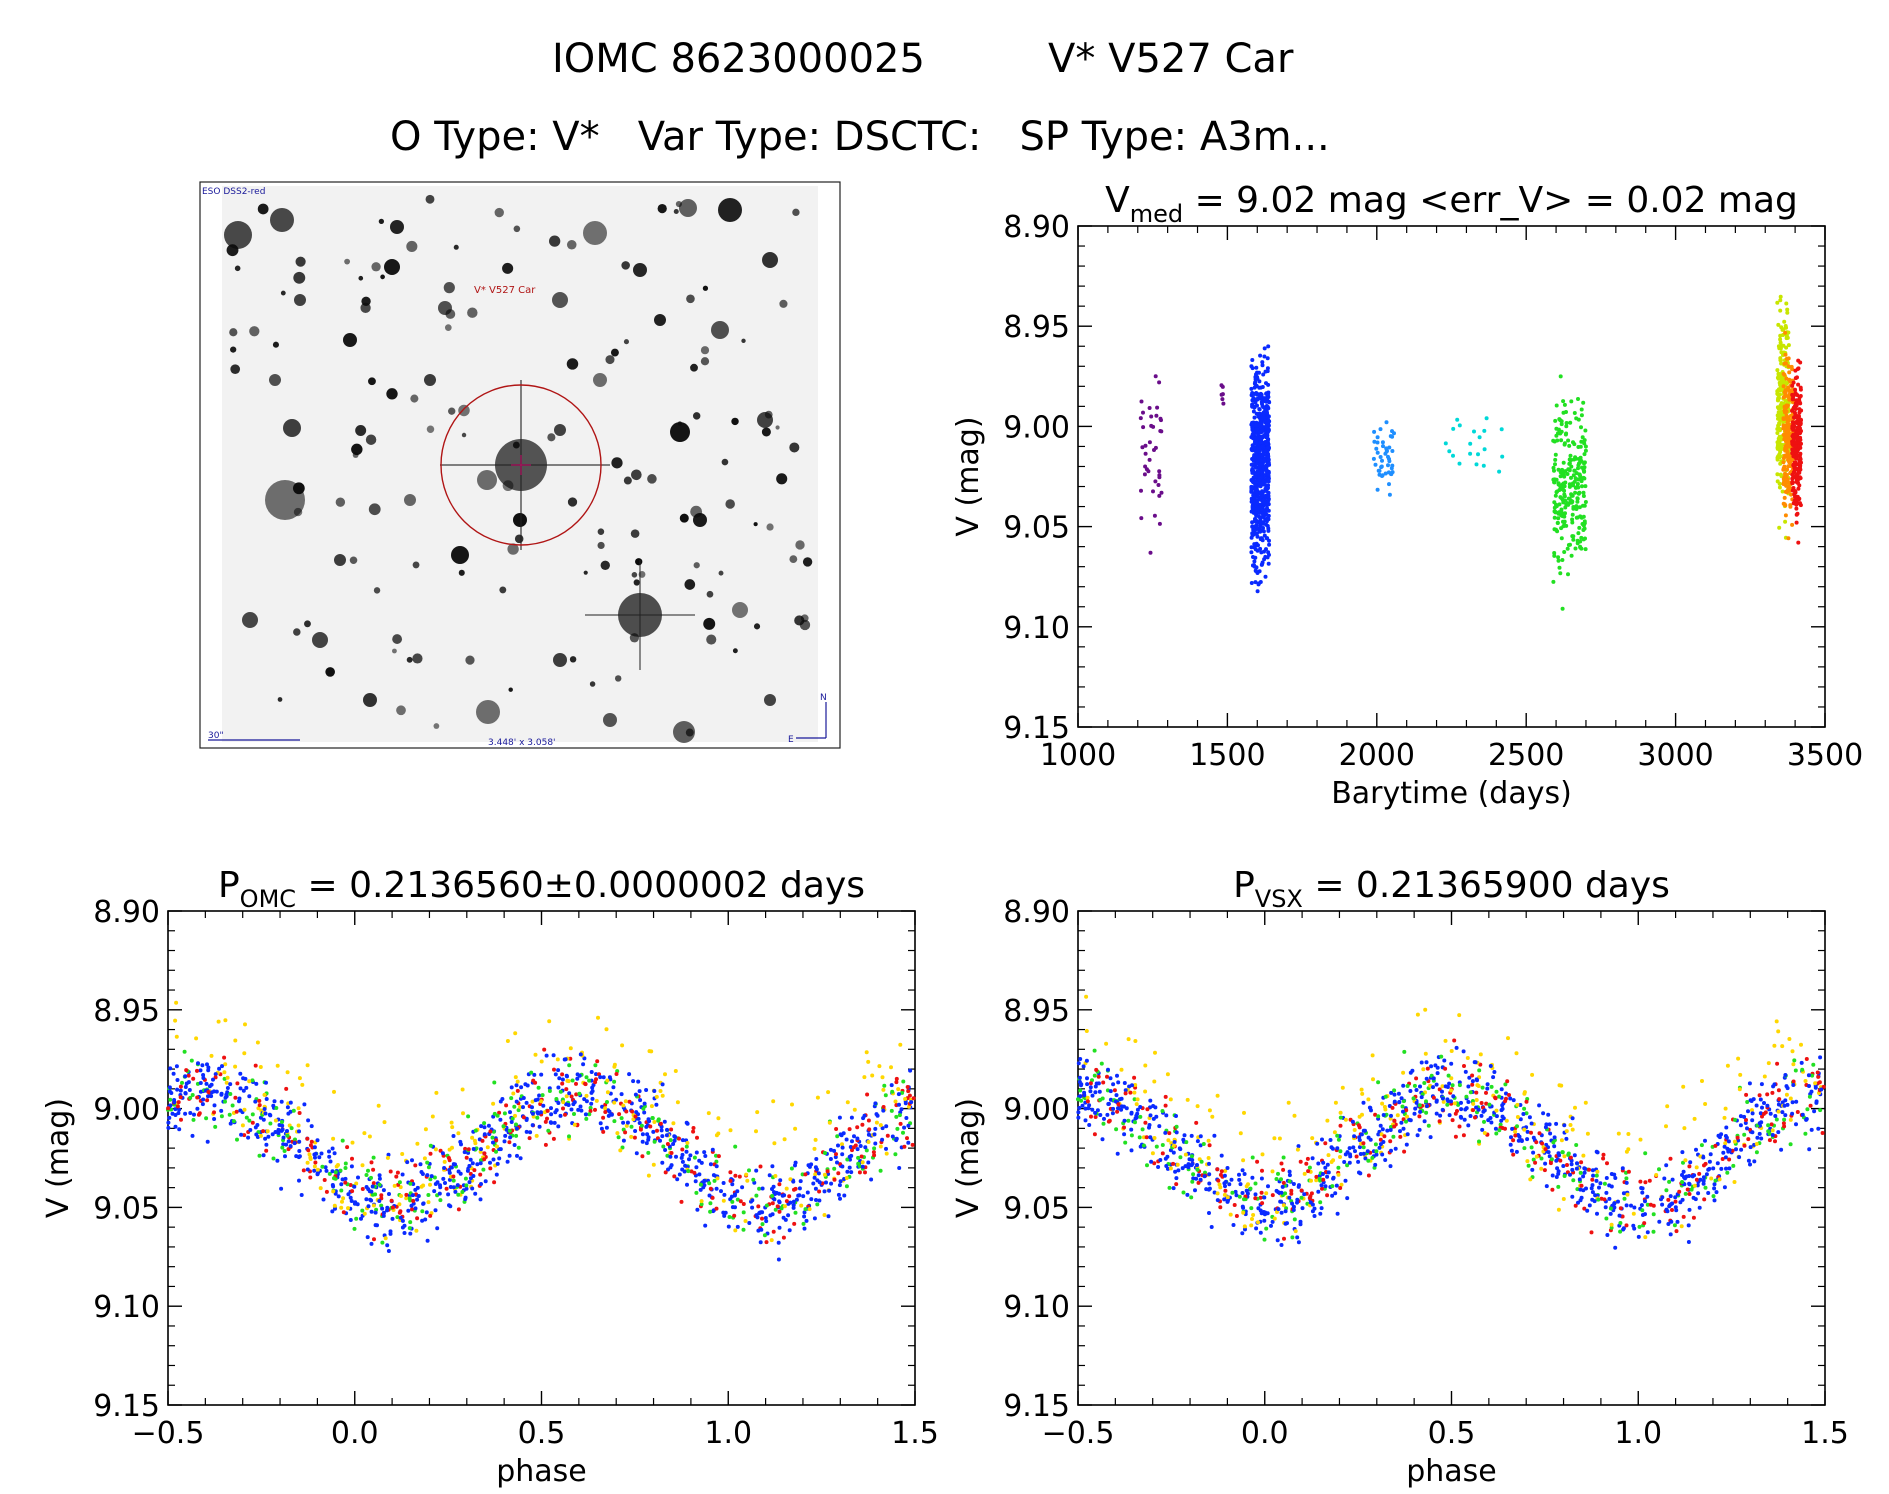 Image resolution: width=1889 pixels, height=1494 pixels. I want to click on y-tick-label: 9.00, so click(126, 1110).